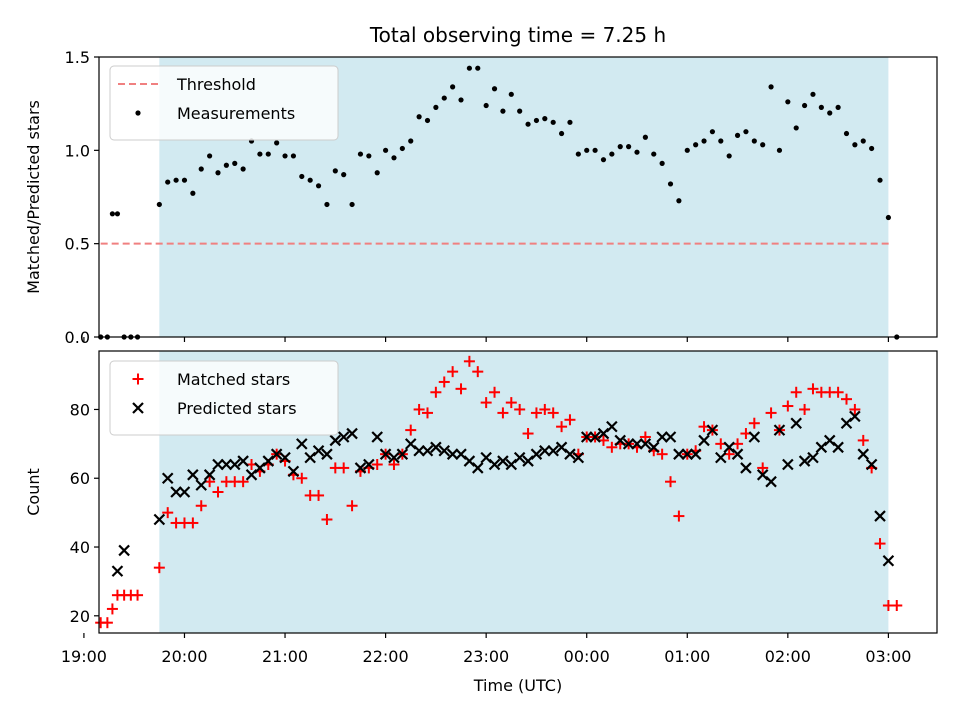 Image resolution: width=960 pixels, height=720 pixels. I want to click on top-legend-swatch, so click(138, 113).